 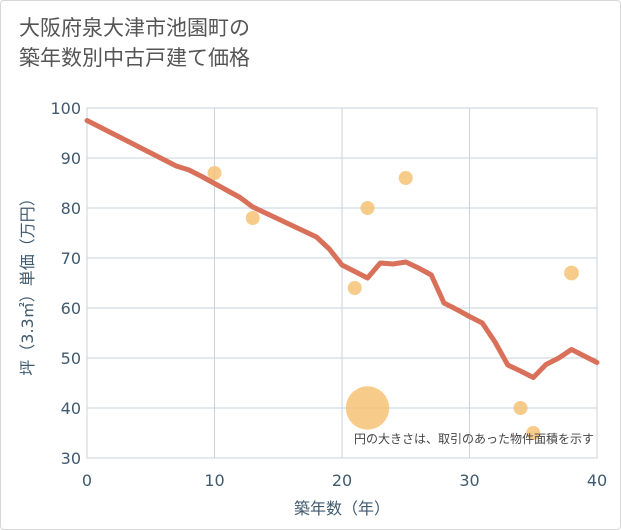 What do you see at coordinates (597, 480) in the screenshot?
I see `x-tick-label: 40` at bounding box center [597, 480].